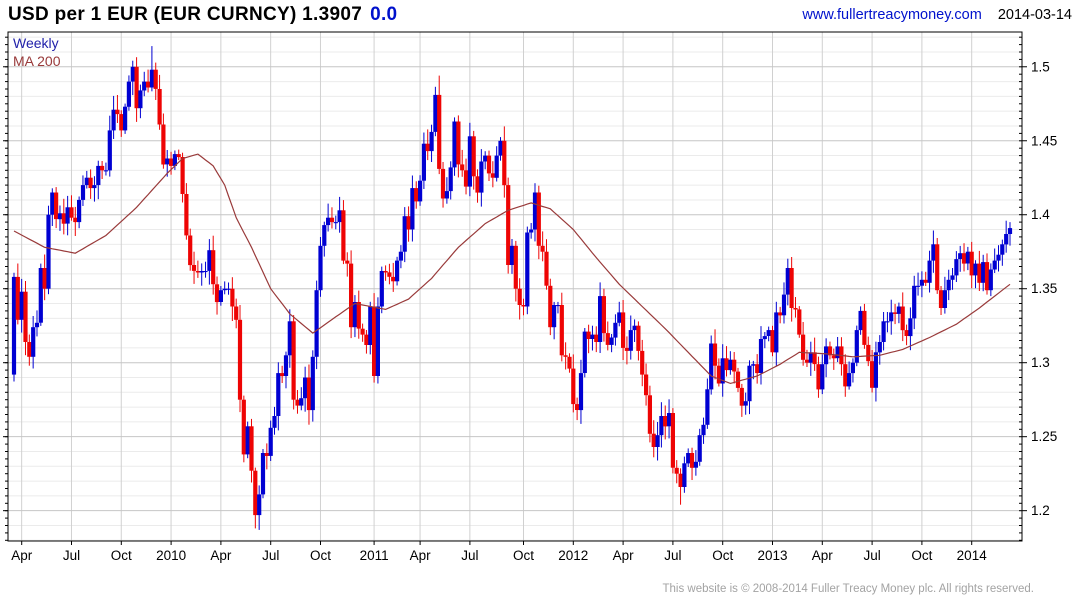 The height and width of the screenshot is (600, 1075). I want to click on y-tick-label: 1.35, so click(1044, 288).